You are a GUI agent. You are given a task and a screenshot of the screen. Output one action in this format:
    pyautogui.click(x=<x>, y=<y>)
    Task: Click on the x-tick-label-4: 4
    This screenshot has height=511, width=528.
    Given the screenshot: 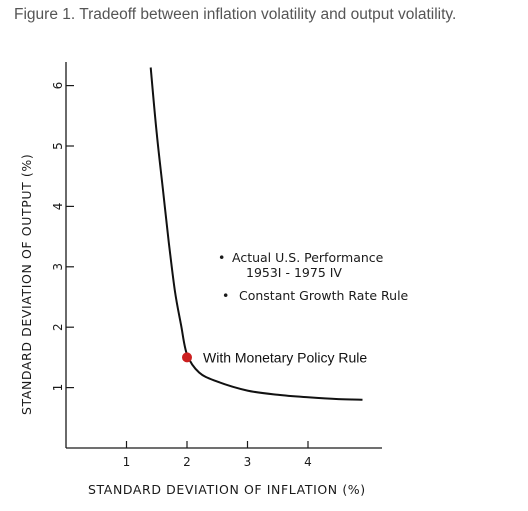 What is the action you would take?
    pyautogui.click(x=308, y=462)
    